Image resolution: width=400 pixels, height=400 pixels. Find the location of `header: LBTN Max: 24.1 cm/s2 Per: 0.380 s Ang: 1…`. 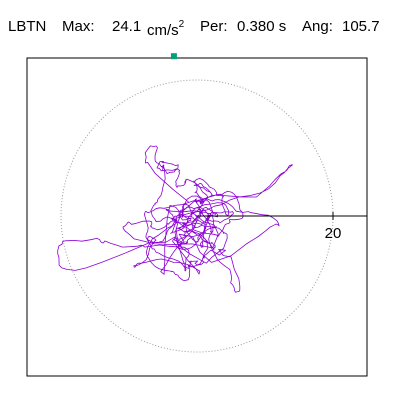

header: LBTN Max: 24.1 cm/s2 Per: 0.380 s Ang: 1… is located at coordinates (200, 27).